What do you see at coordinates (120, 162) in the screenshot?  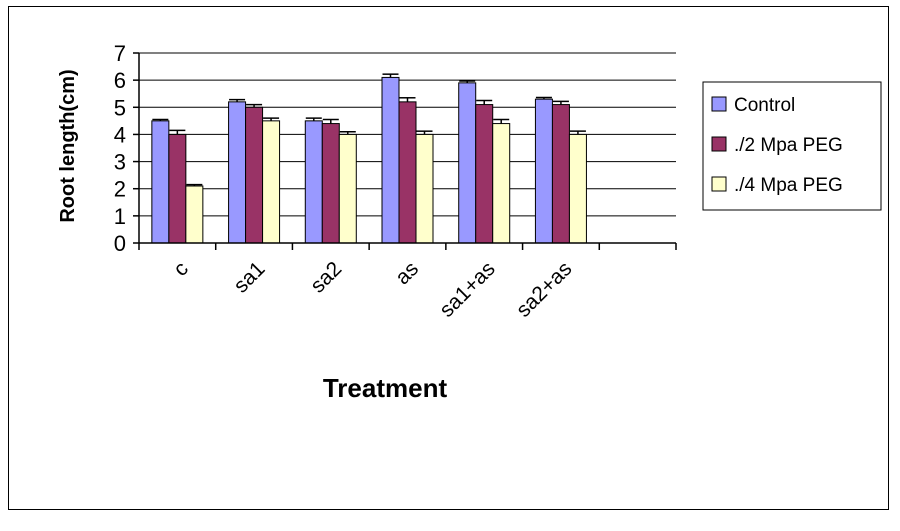 I see `y-tick-label: 3` at bounding box center [120, 162].